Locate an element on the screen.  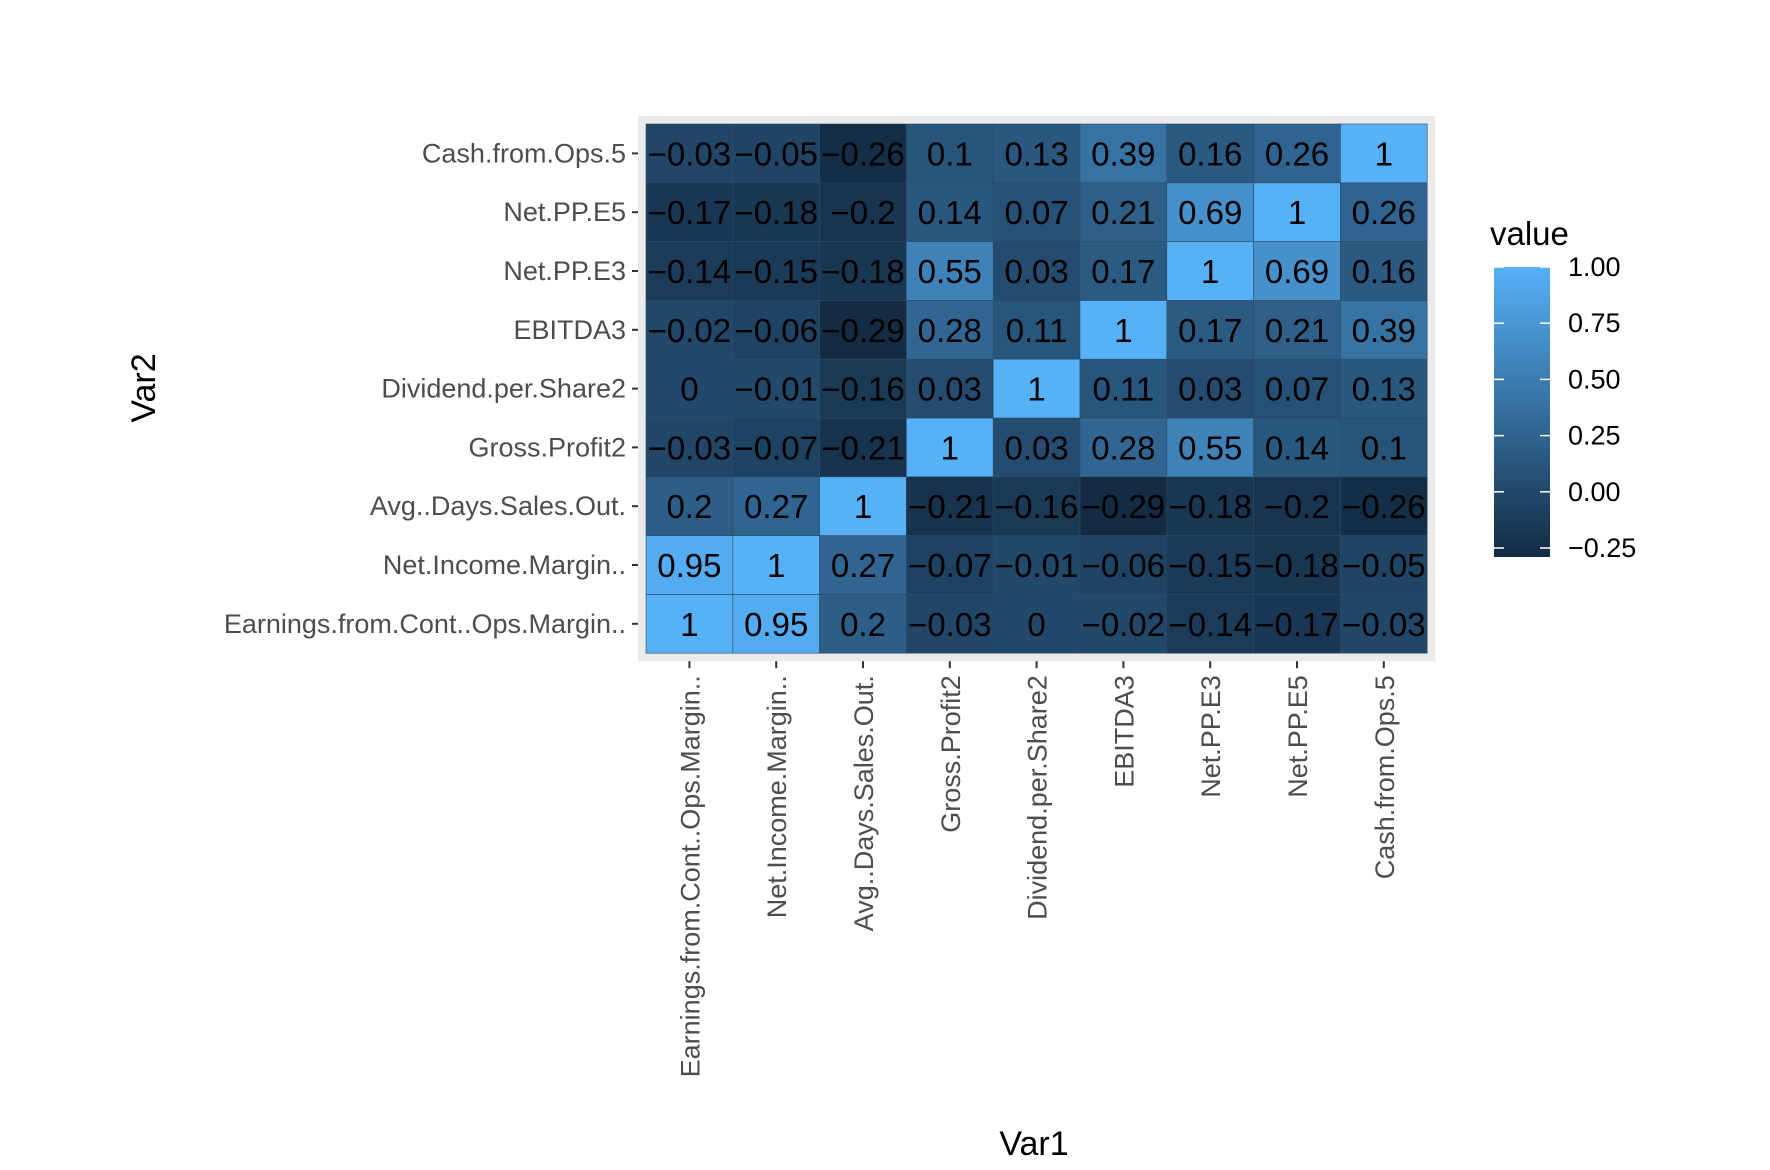
legend-tick-label: 0.75 is located at coordinates (1594, 323).